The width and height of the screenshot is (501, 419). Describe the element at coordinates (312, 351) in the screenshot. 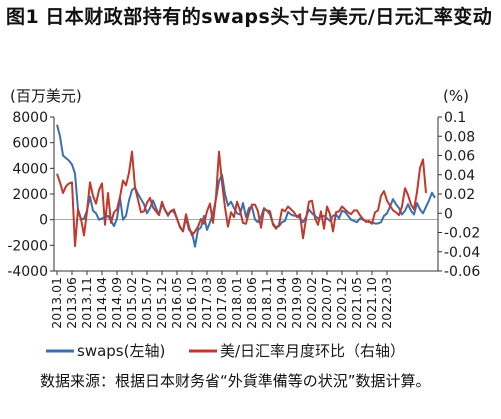

I see `legend-label-fx: 美/日汇率月度环比（右轴）` at that location.